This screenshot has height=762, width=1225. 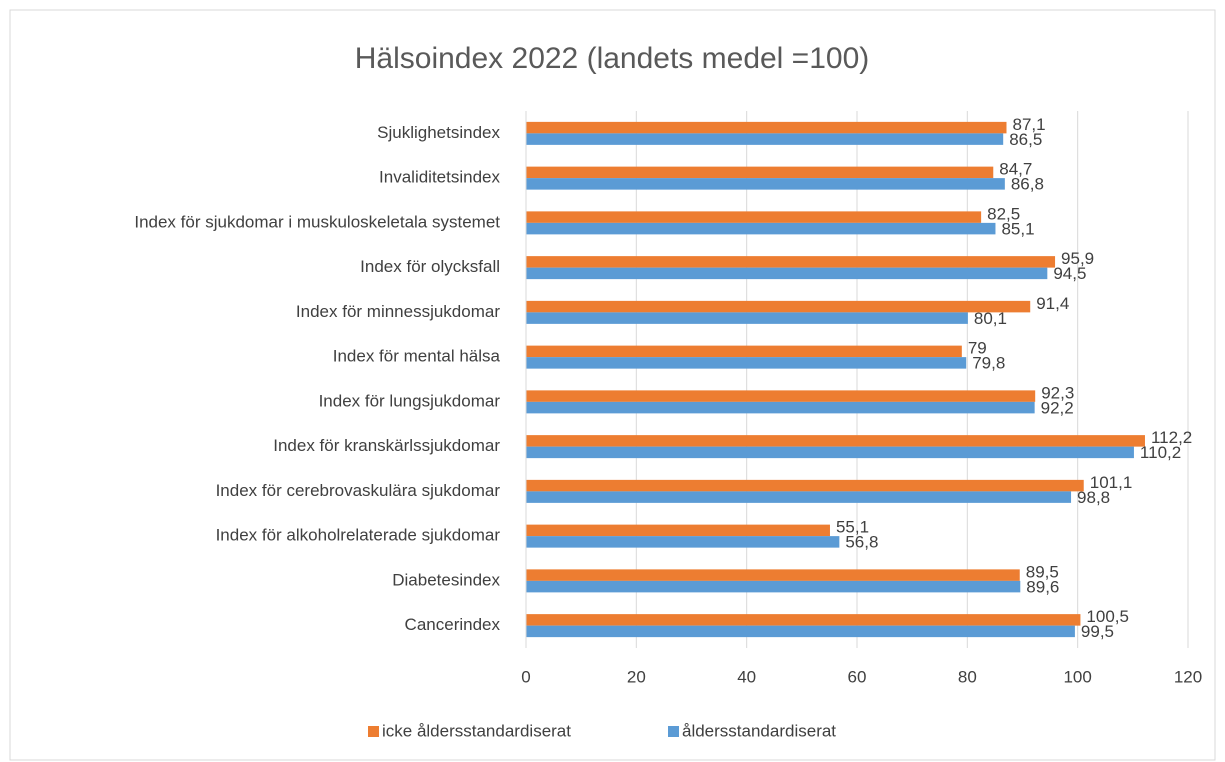 I want to click on y-tick-label: Index för cerebrovaskulära sjukdomar, so click(x=358, y=490).